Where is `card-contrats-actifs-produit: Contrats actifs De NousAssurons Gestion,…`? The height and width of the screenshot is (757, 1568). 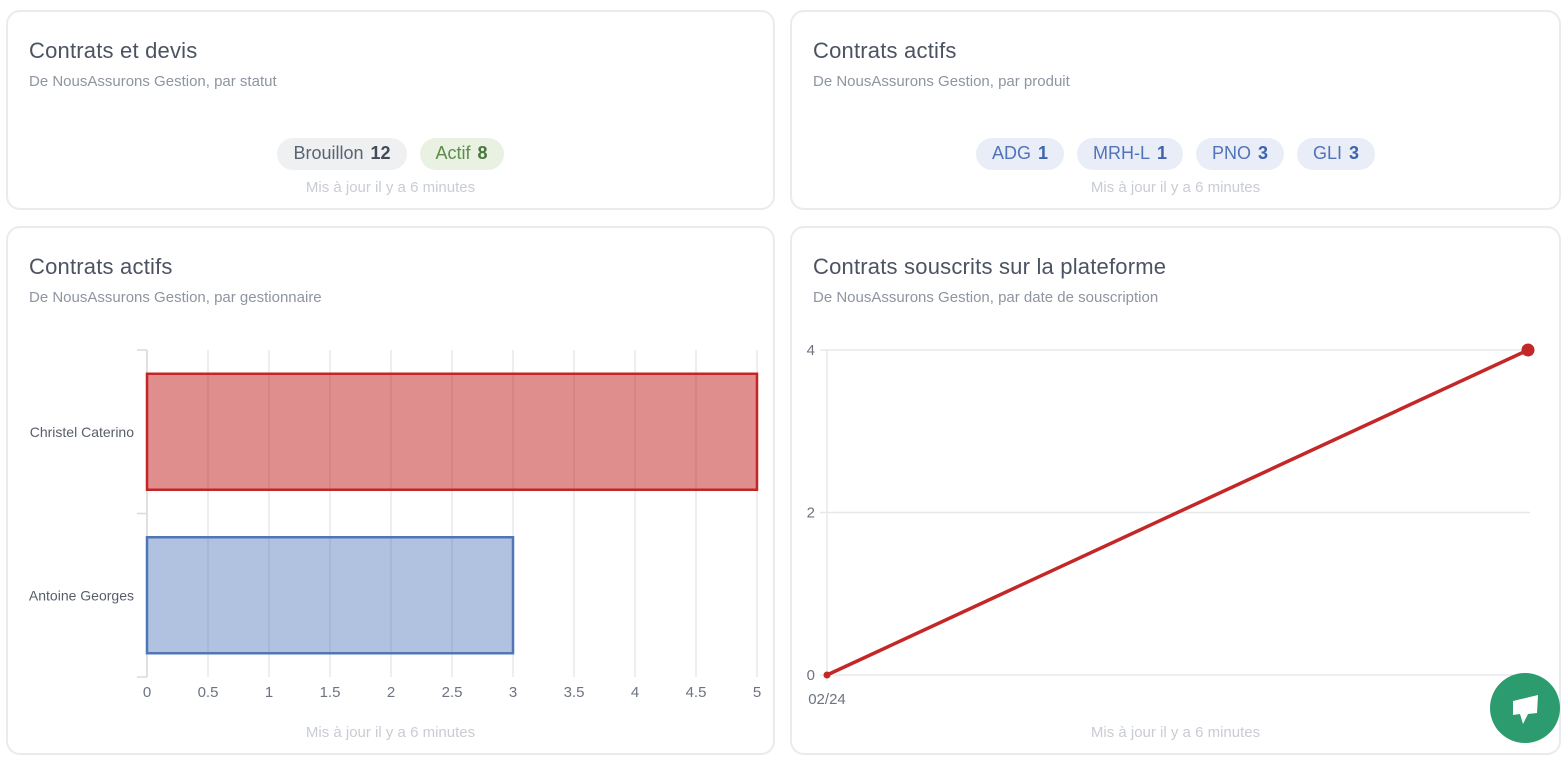
card-contrats-actifs-produit: Contrats actifs De NousAssurons Gestion,… is located at coordinates (1175, 110).